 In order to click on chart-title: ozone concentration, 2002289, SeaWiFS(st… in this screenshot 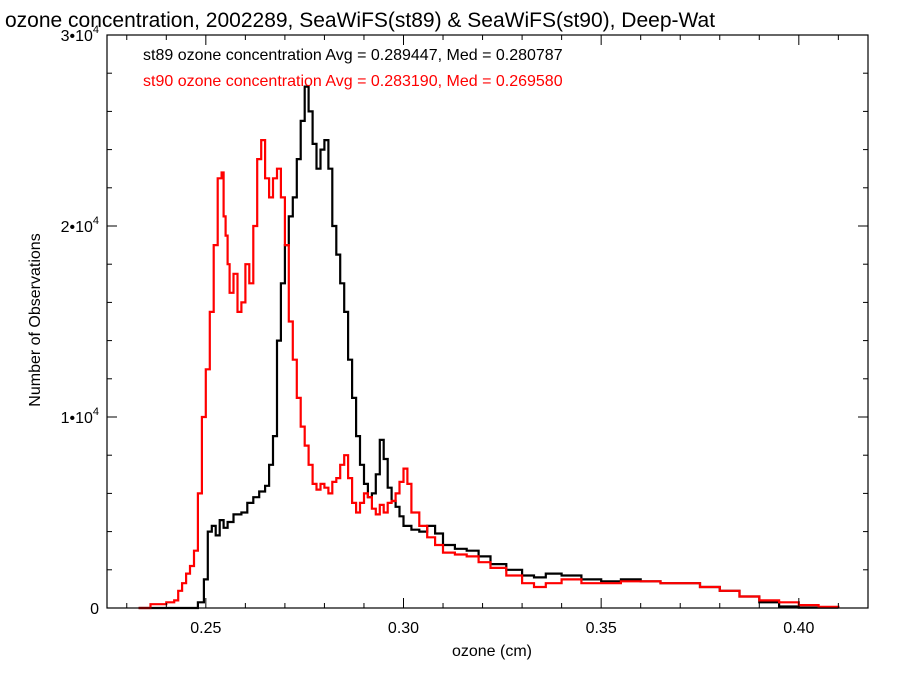, I will do `click(360, 20)`.